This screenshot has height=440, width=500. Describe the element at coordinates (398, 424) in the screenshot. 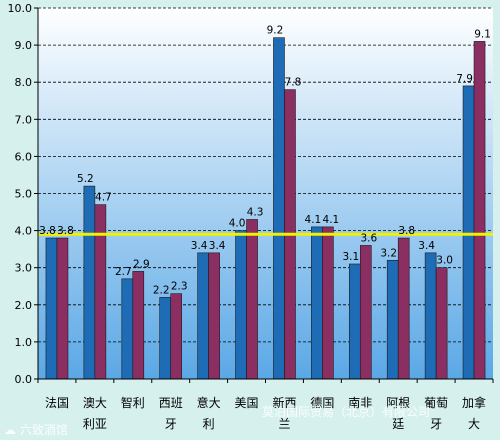

I see `category-label: 廷` at that location.